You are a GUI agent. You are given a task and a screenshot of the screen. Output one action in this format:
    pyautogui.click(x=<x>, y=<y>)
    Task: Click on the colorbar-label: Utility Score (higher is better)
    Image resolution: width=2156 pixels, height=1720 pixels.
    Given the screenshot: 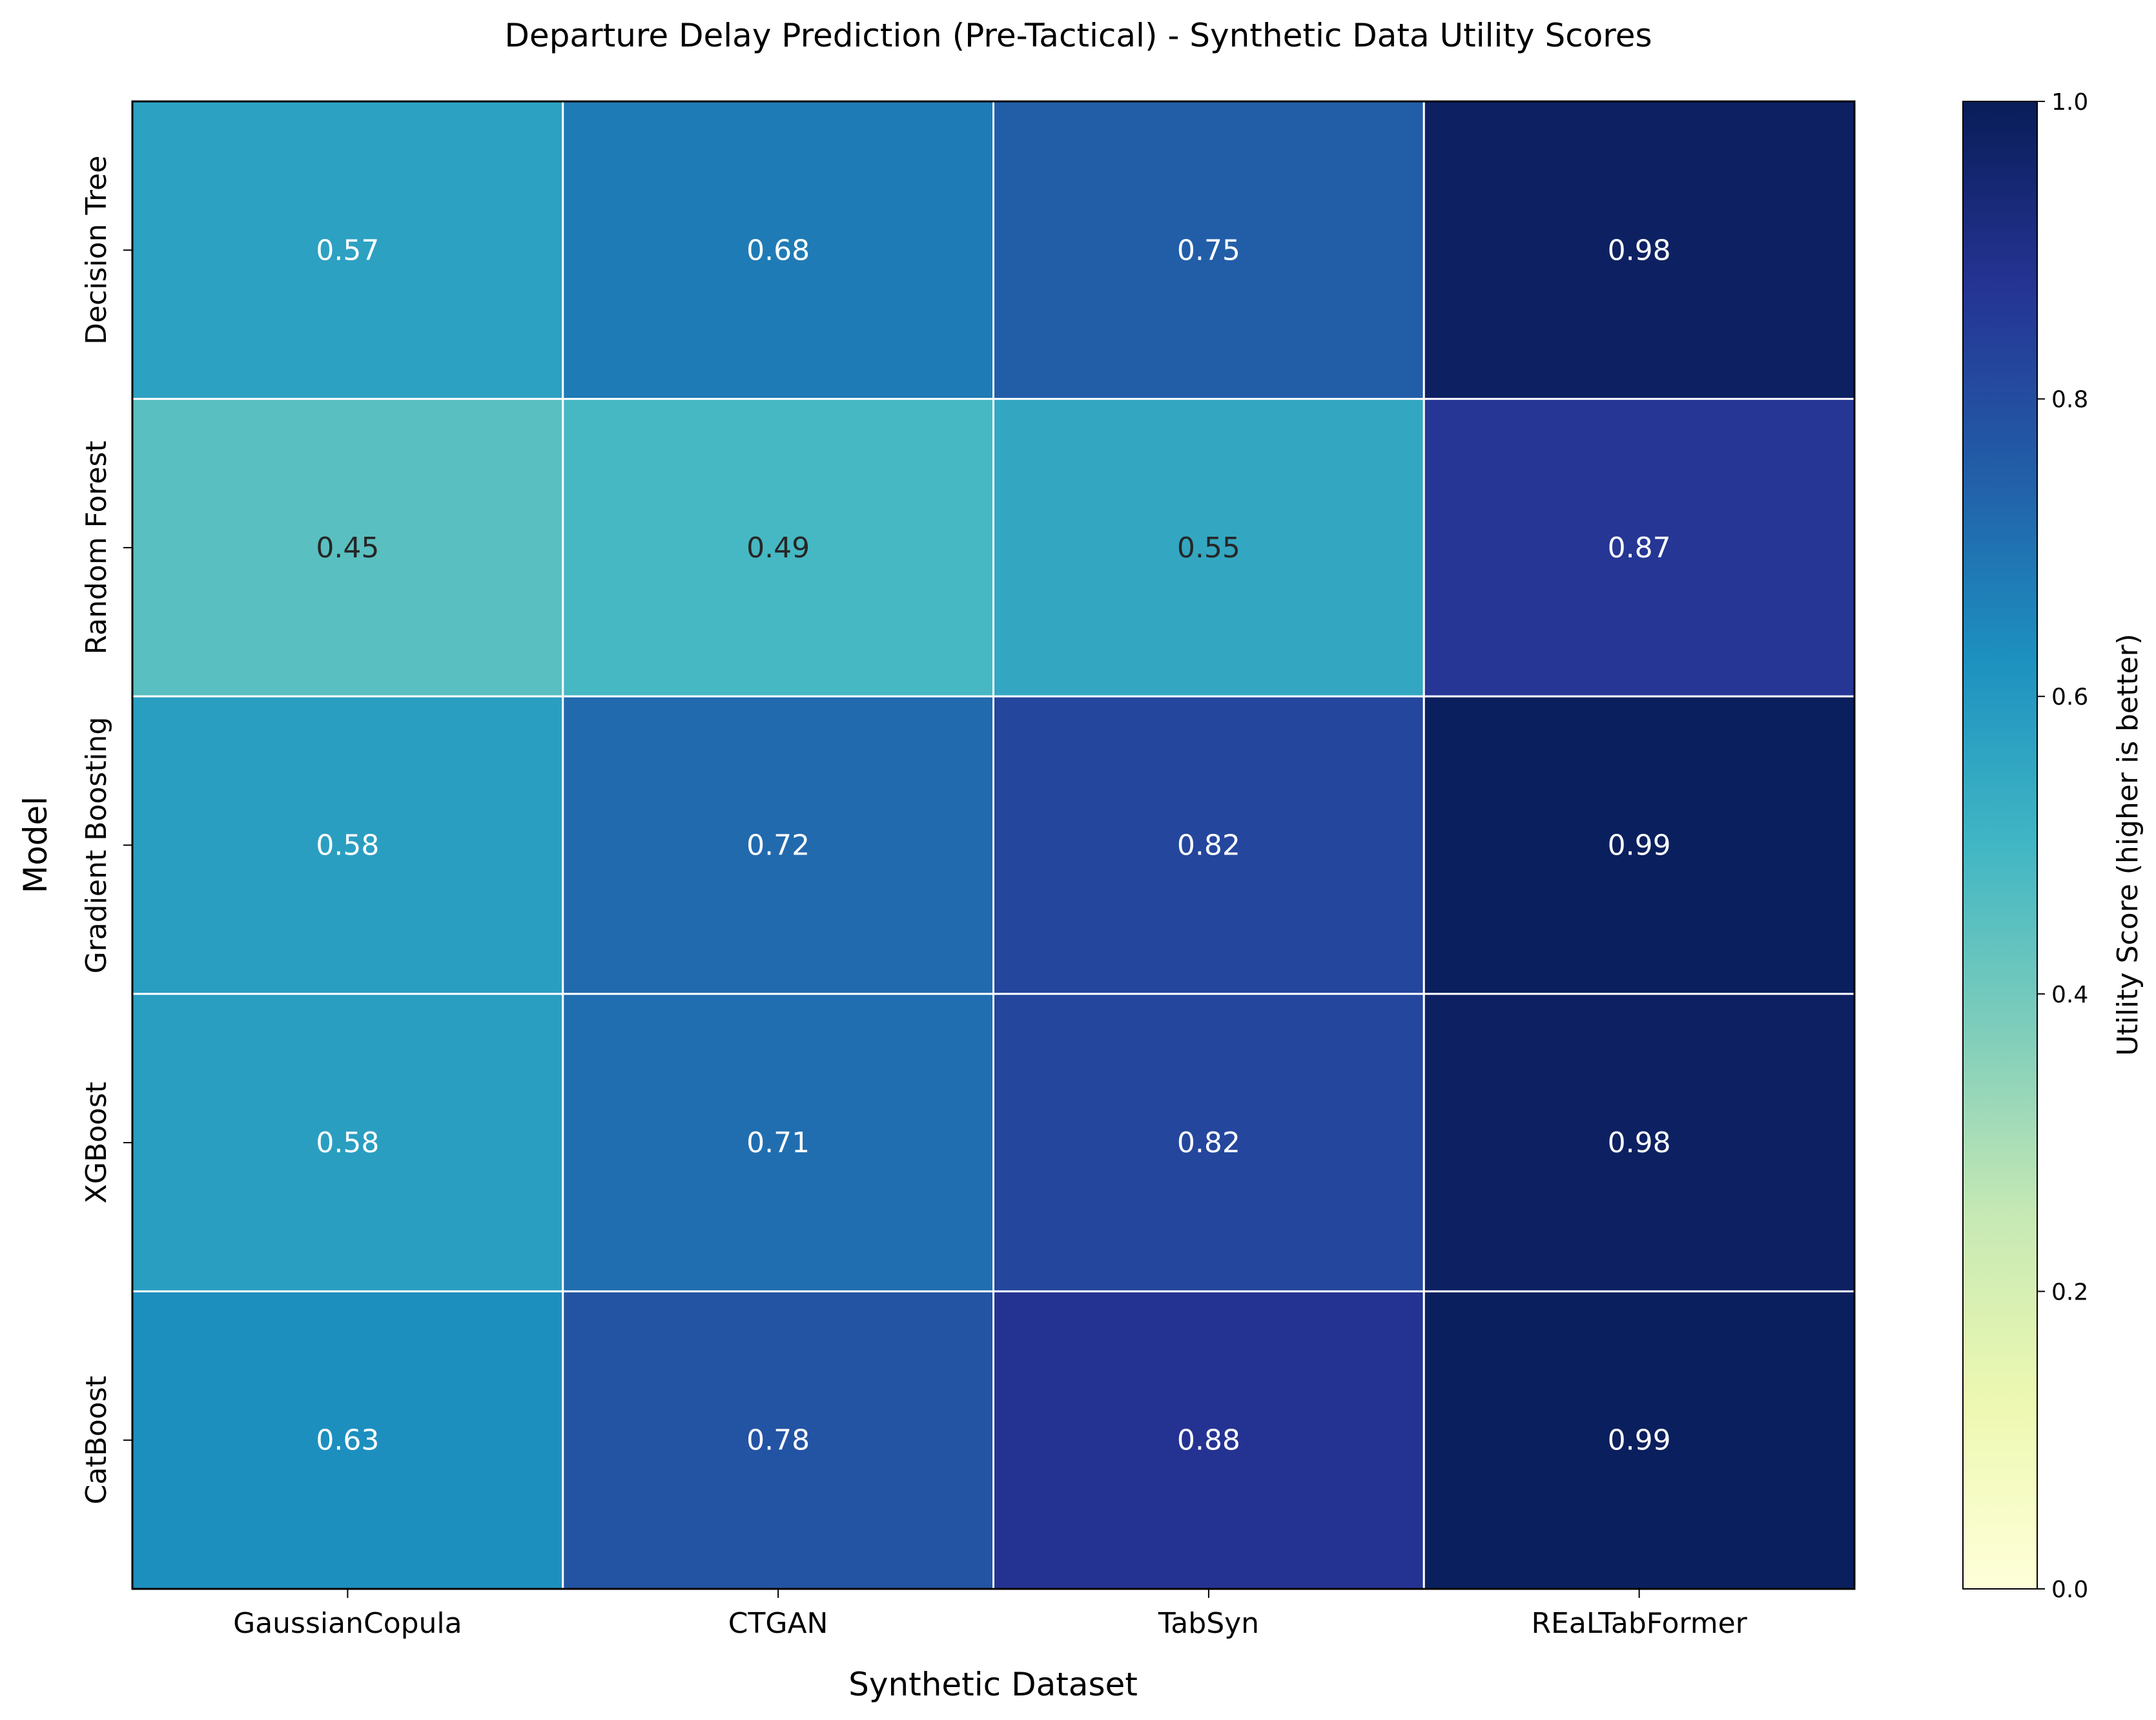 What is the action you would take?
    pyautogui.click(x=2127, y=845)
    